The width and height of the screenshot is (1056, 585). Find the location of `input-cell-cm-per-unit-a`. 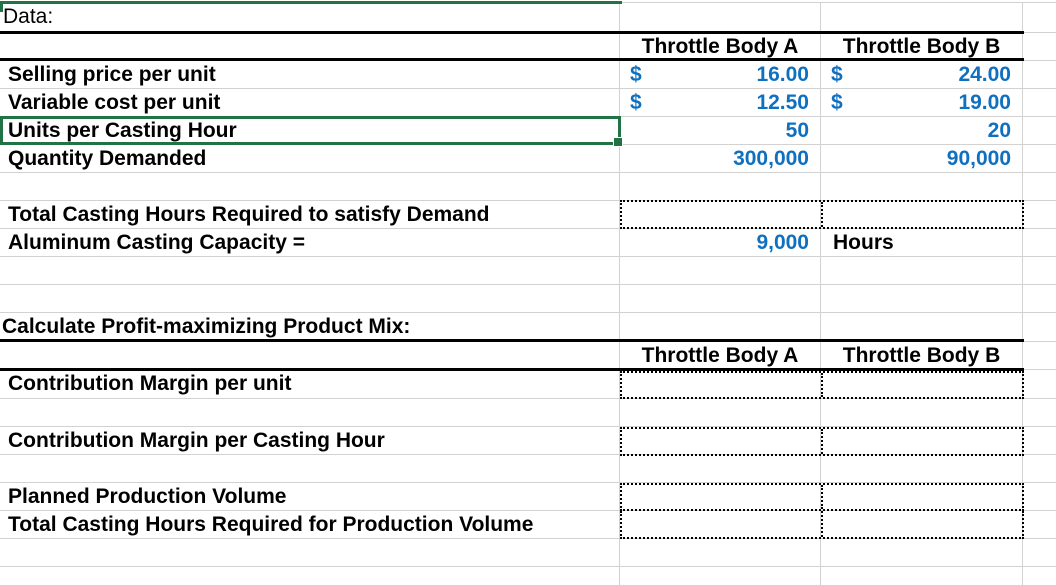

input-cell-cm-per-unit-a is located at coordinates (720, 384).